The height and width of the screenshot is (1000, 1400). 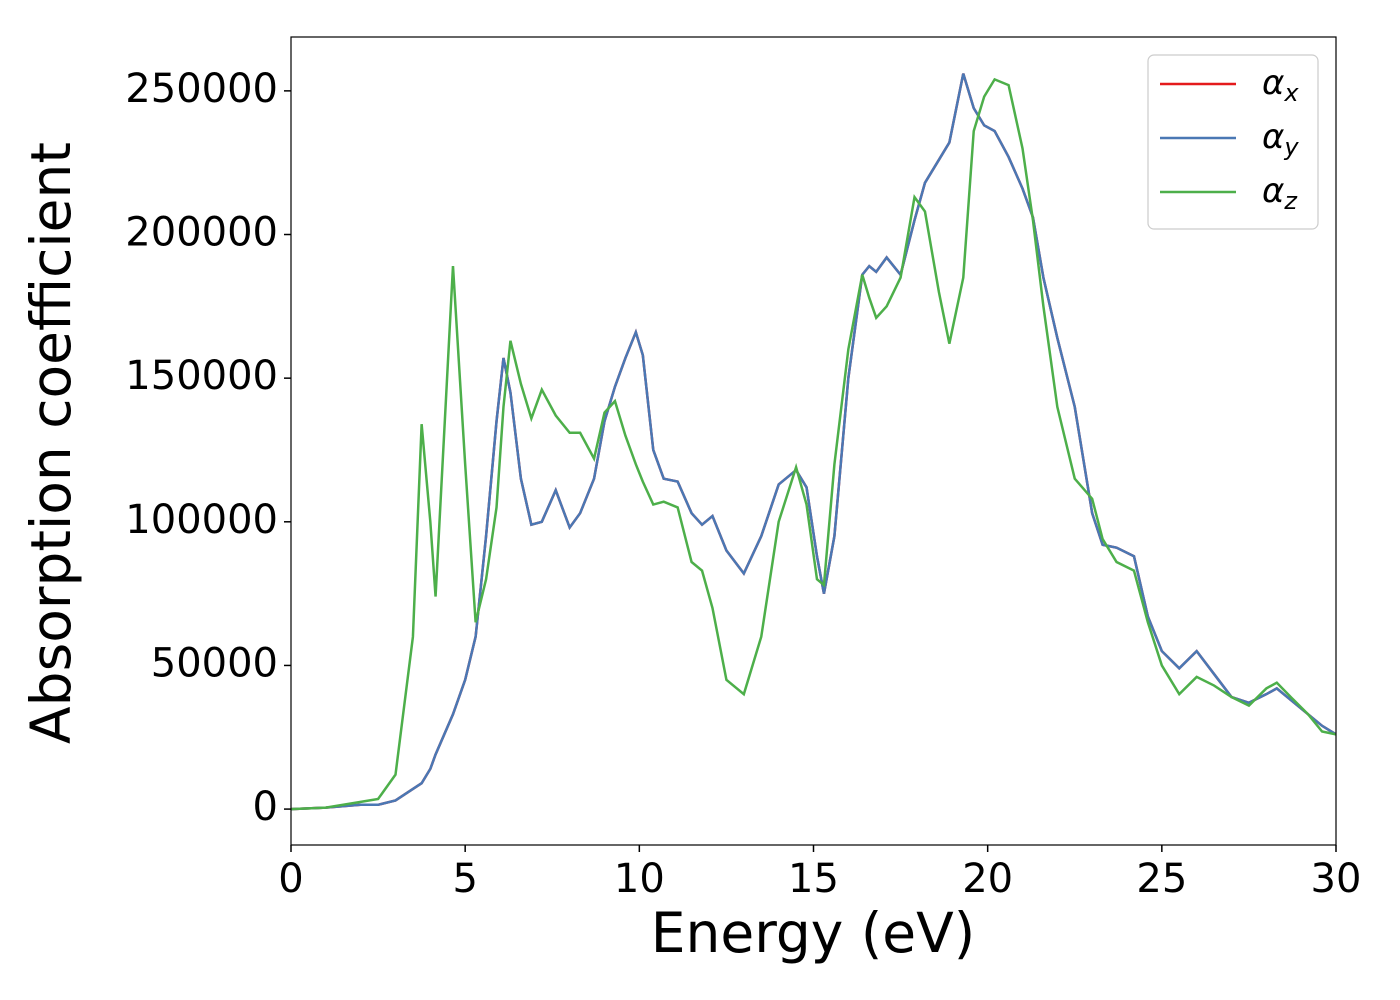 What do you see at coordinates (1280, 139) in the screenshot?
I see `legend-label: αy` at bounding box center [1280, 139].